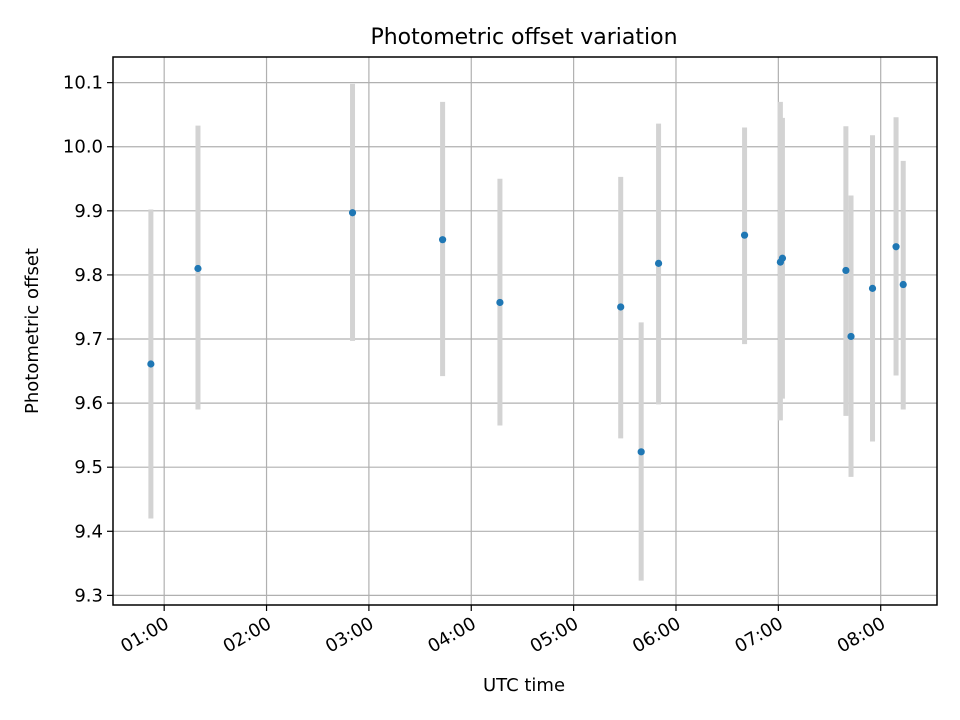 Image resolution: width=960 pixels, height=720 pixels. What do you see at coordinates (349, 635) in the screenshot?
I see `x-tick-label: 03:00` at bounding box center [349, 635].